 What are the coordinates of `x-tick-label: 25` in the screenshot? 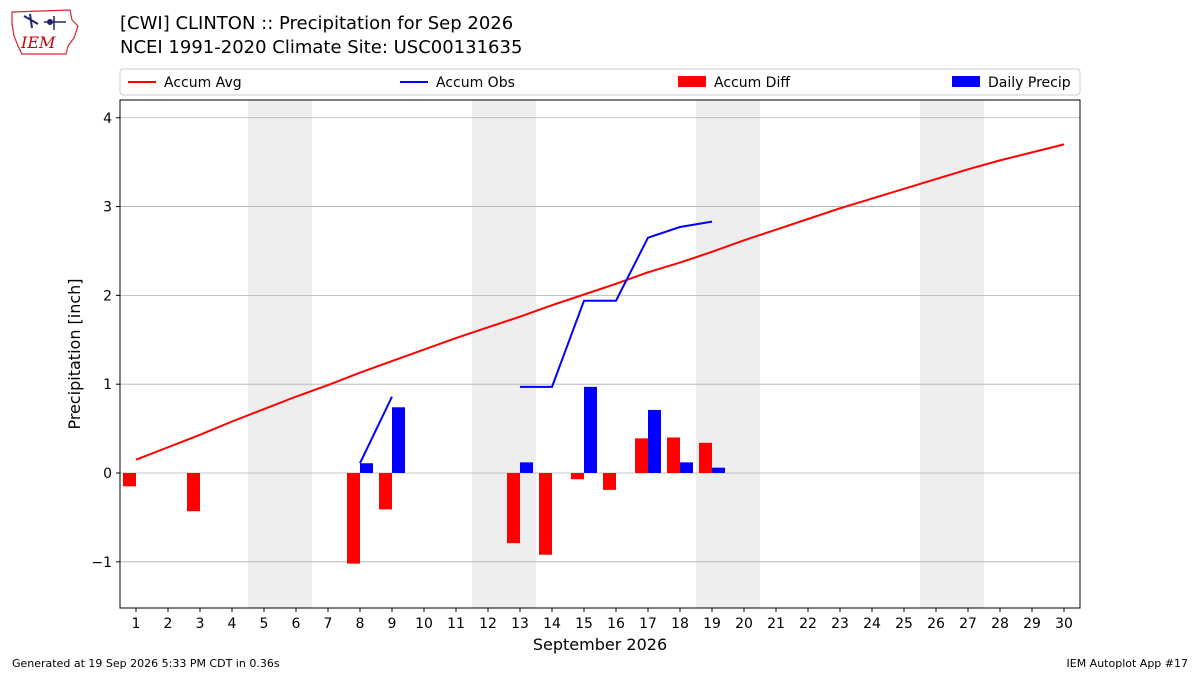 It's located at (904, 624).